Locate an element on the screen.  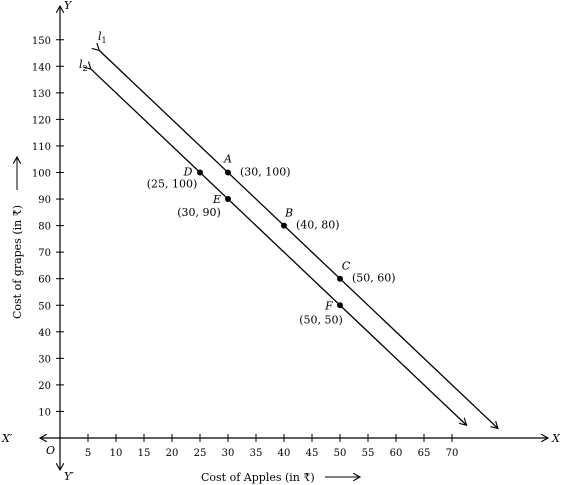
y-axis-title: Cost of grapes (in ₹) is located at coordinates (17, 262).